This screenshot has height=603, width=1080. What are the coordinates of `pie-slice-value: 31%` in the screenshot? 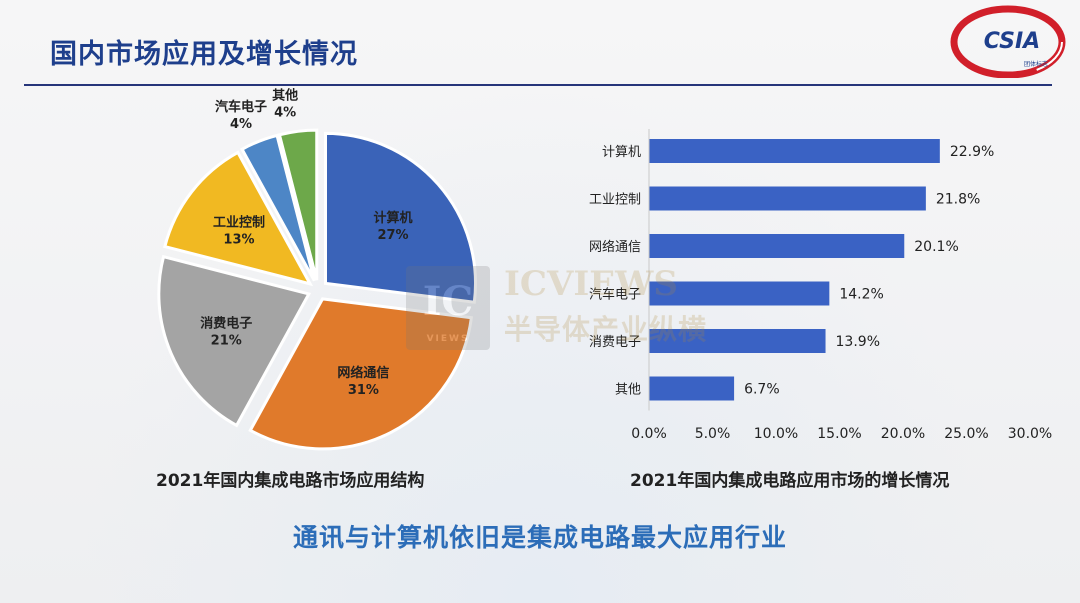 It's located at (363, 390).